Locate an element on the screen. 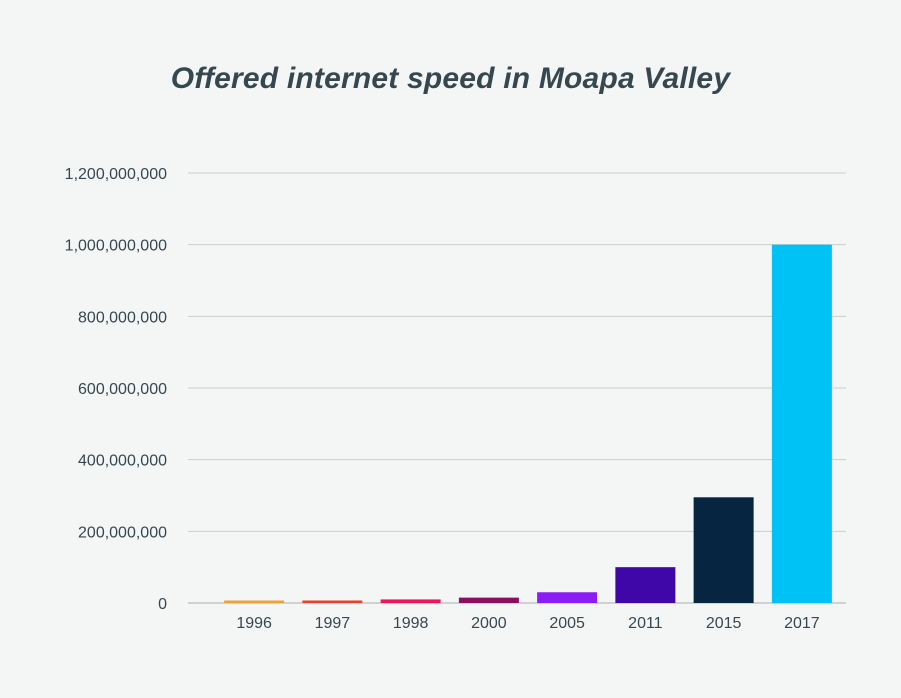 Image resolution: width=901 pixels, height=698 pixels. bar-2000 is located at coordinates (488, 600).